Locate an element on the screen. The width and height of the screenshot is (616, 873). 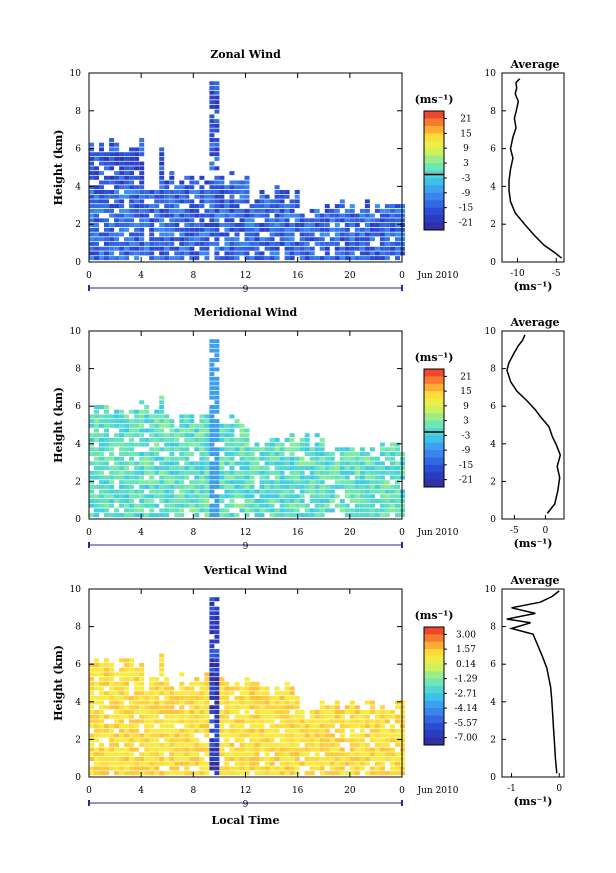
y-axis-label: Height (km) is located at coordinates (58, 683).